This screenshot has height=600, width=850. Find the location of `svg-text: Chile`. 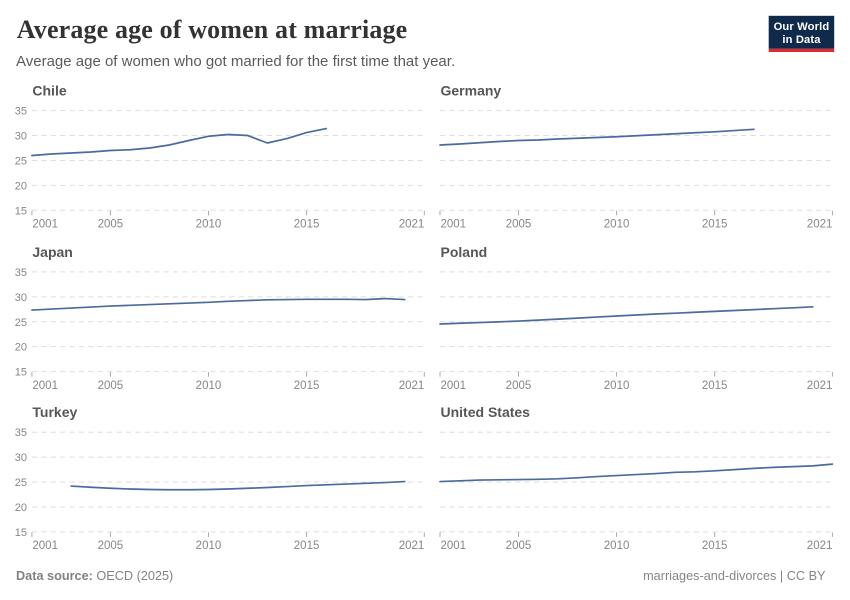

svg-text: Chile is located at coordinates (49, 91).